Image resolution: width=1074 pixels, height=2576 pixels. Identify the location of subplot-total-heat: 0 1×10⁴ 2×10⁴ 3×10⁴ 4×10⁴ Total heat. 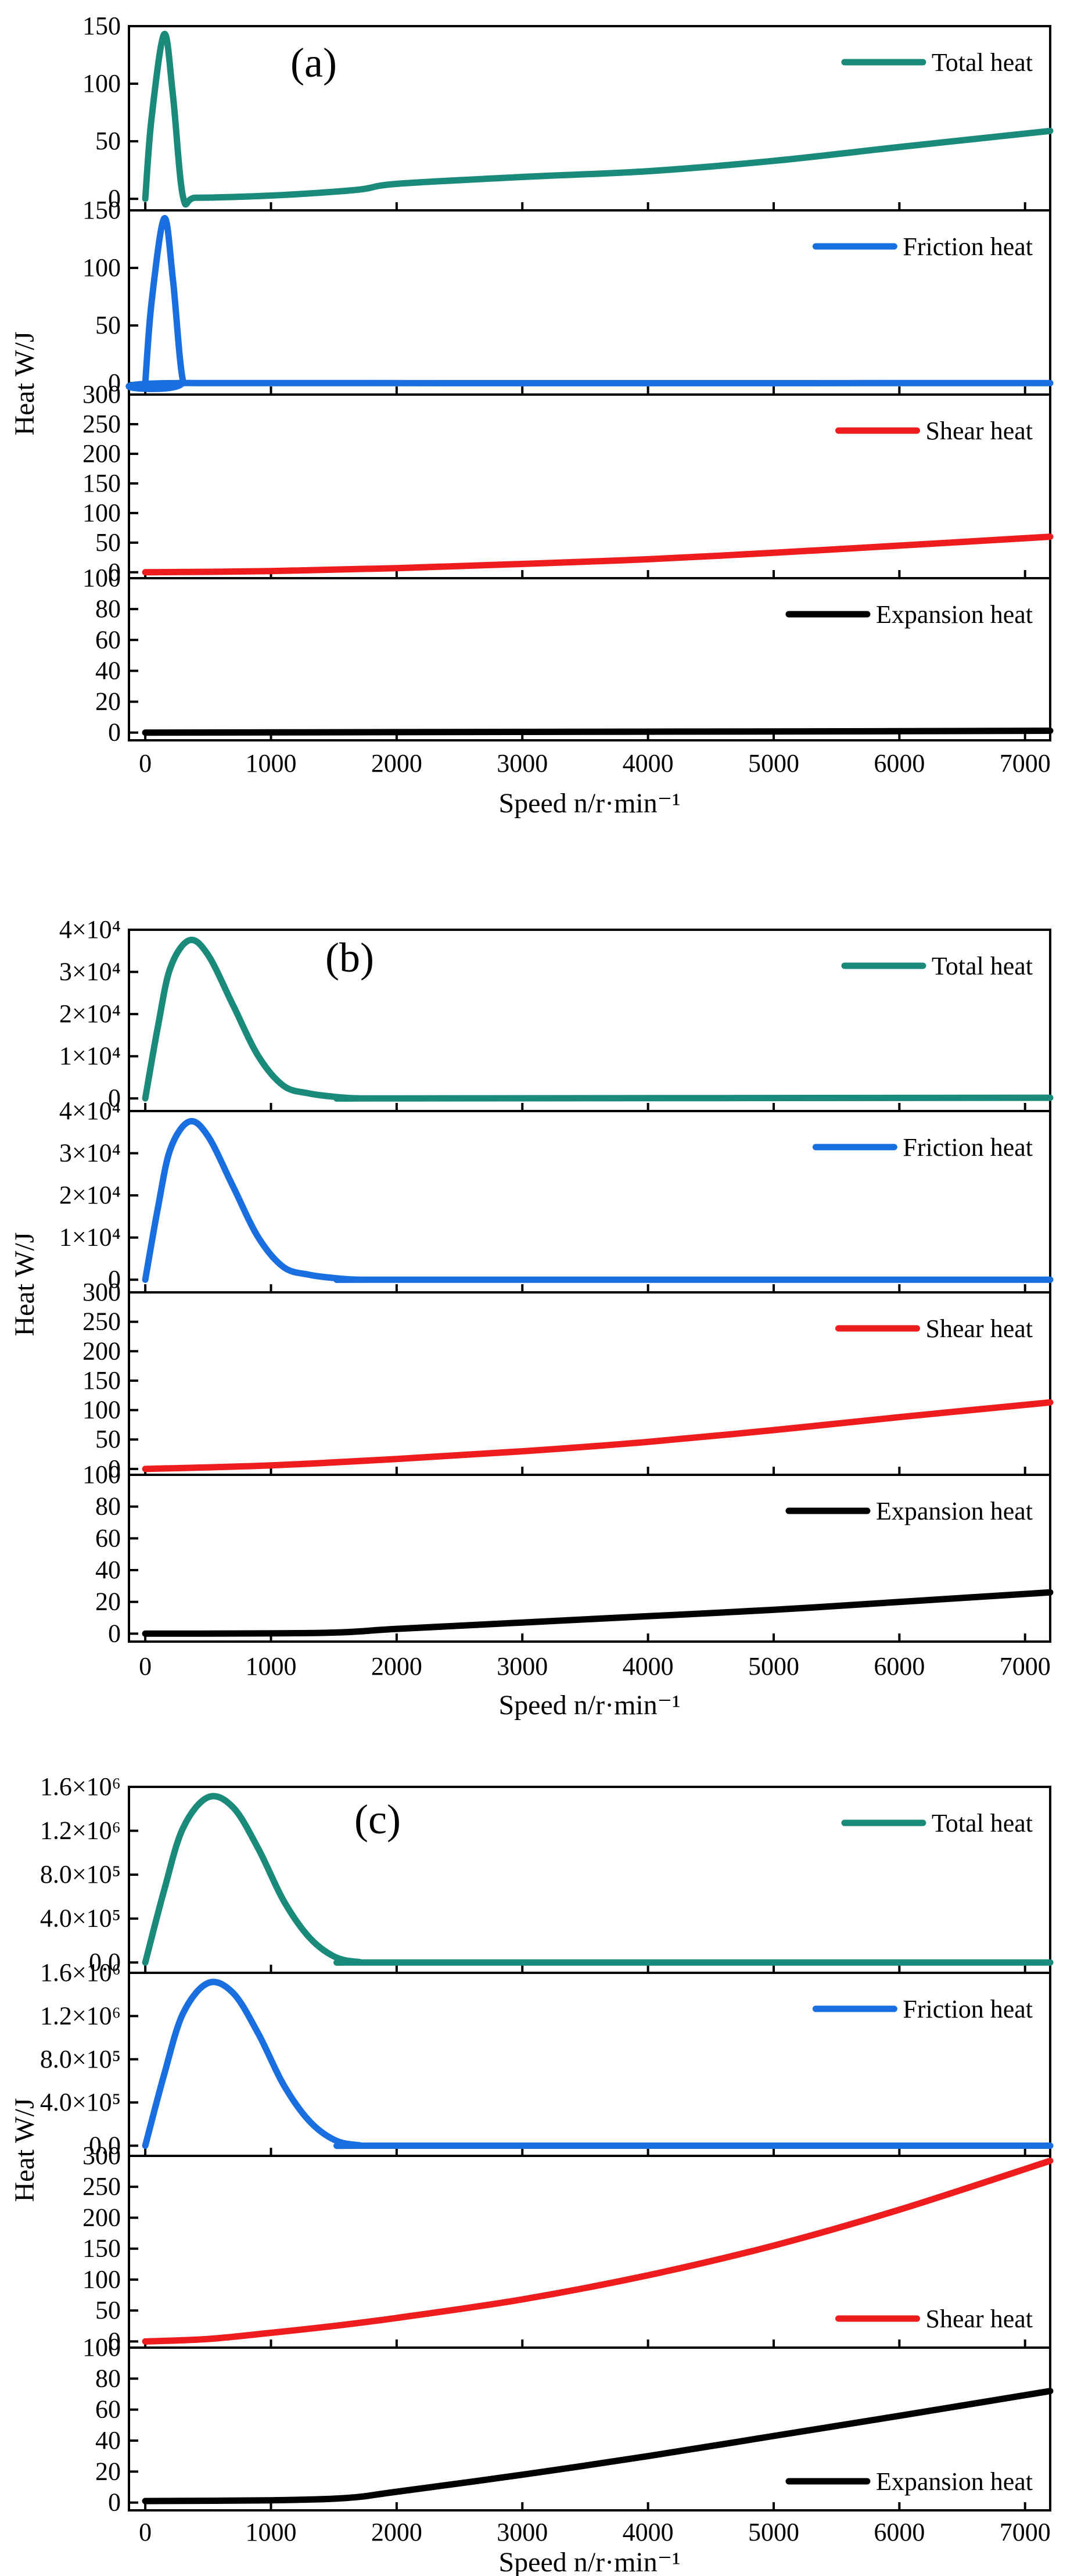
(556, 1013).